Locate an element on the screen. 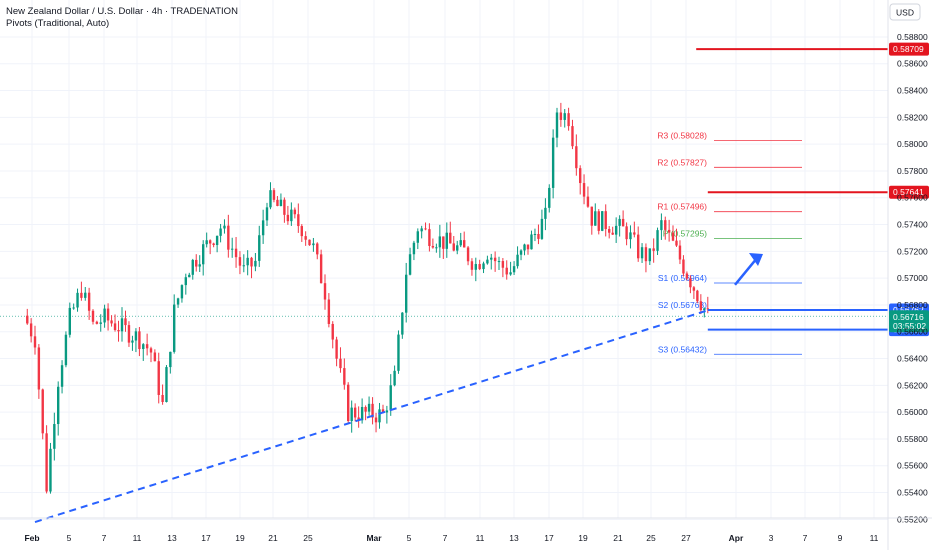 This screenshot has height=550, width=932. projection-arrow-shaft is located at coordinates (746, 271).